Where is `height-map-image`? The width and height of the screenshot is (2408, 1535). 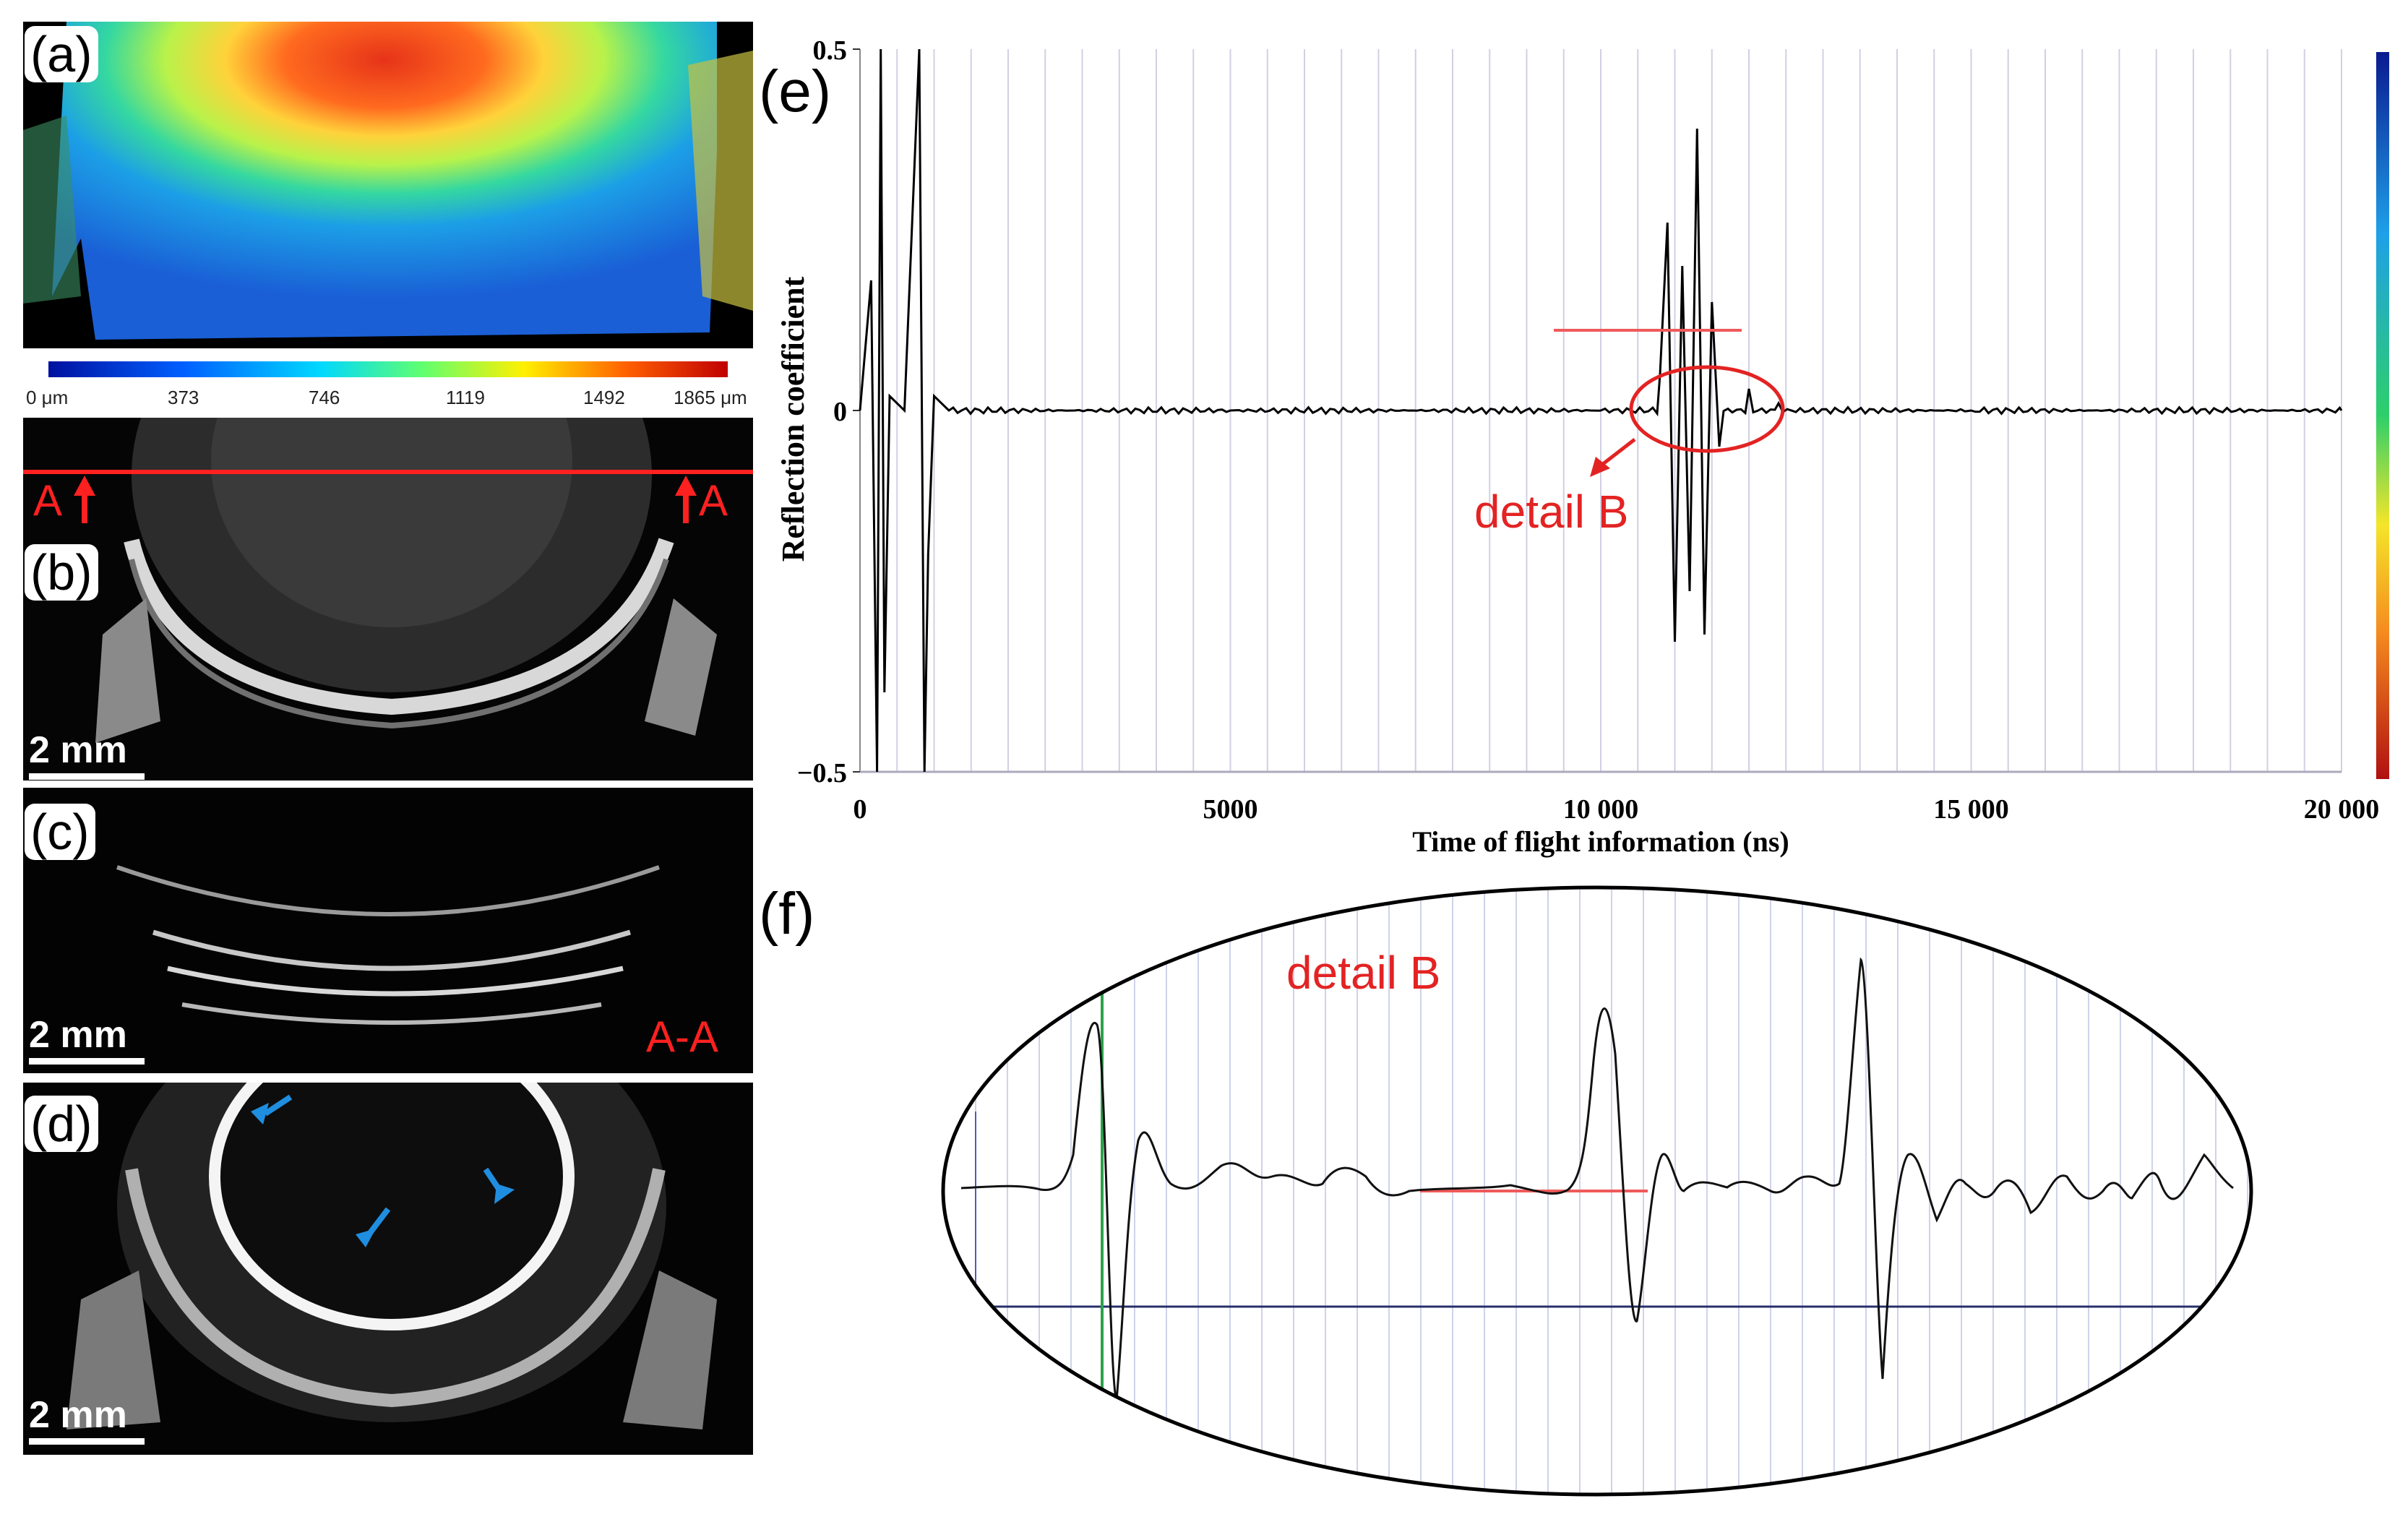 height-map-image is located at coordinates (388, 217).